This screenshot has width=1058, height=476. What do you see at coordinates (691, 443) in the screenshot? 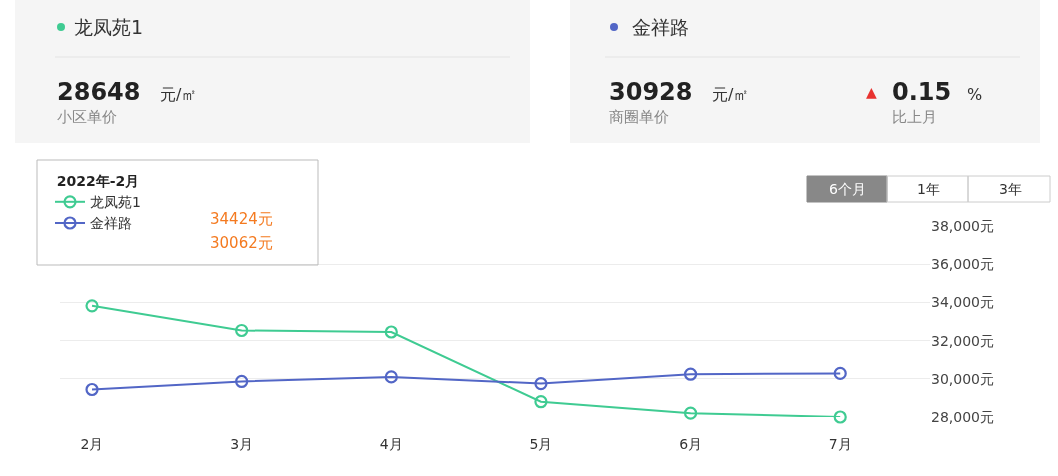
I see `x-tick-label: 6月` at bounding box center [691, 443].